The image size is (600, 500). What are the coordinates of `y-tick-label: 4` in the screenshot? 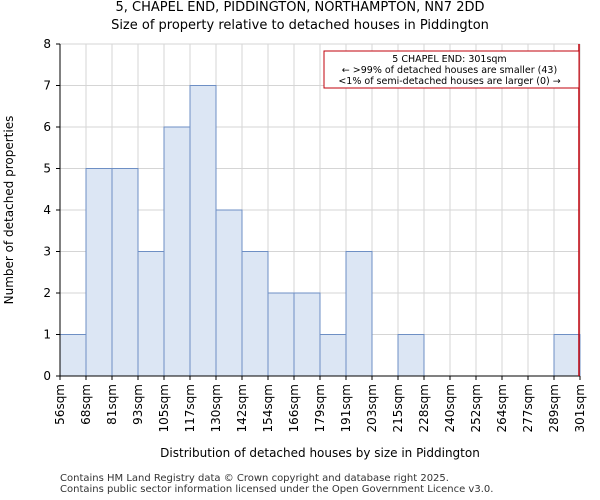 It's located at (47, 210).